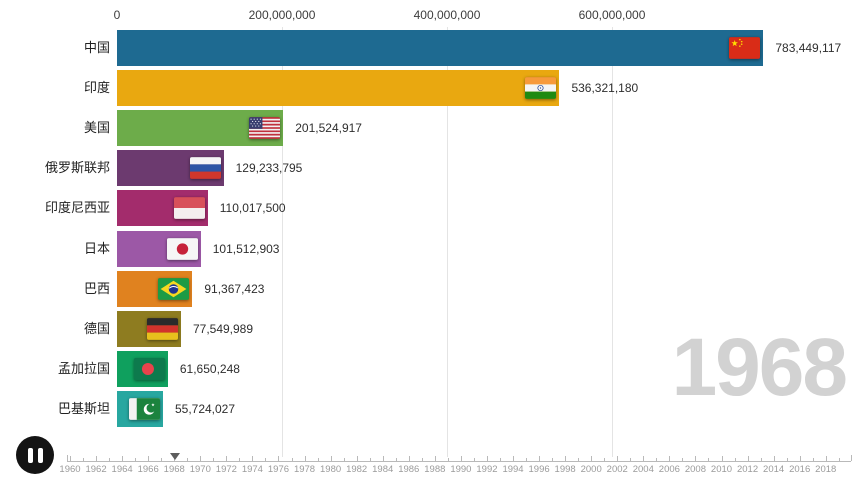  I want to click on country-label: 俄罗斯联邦, so click(77, 167).